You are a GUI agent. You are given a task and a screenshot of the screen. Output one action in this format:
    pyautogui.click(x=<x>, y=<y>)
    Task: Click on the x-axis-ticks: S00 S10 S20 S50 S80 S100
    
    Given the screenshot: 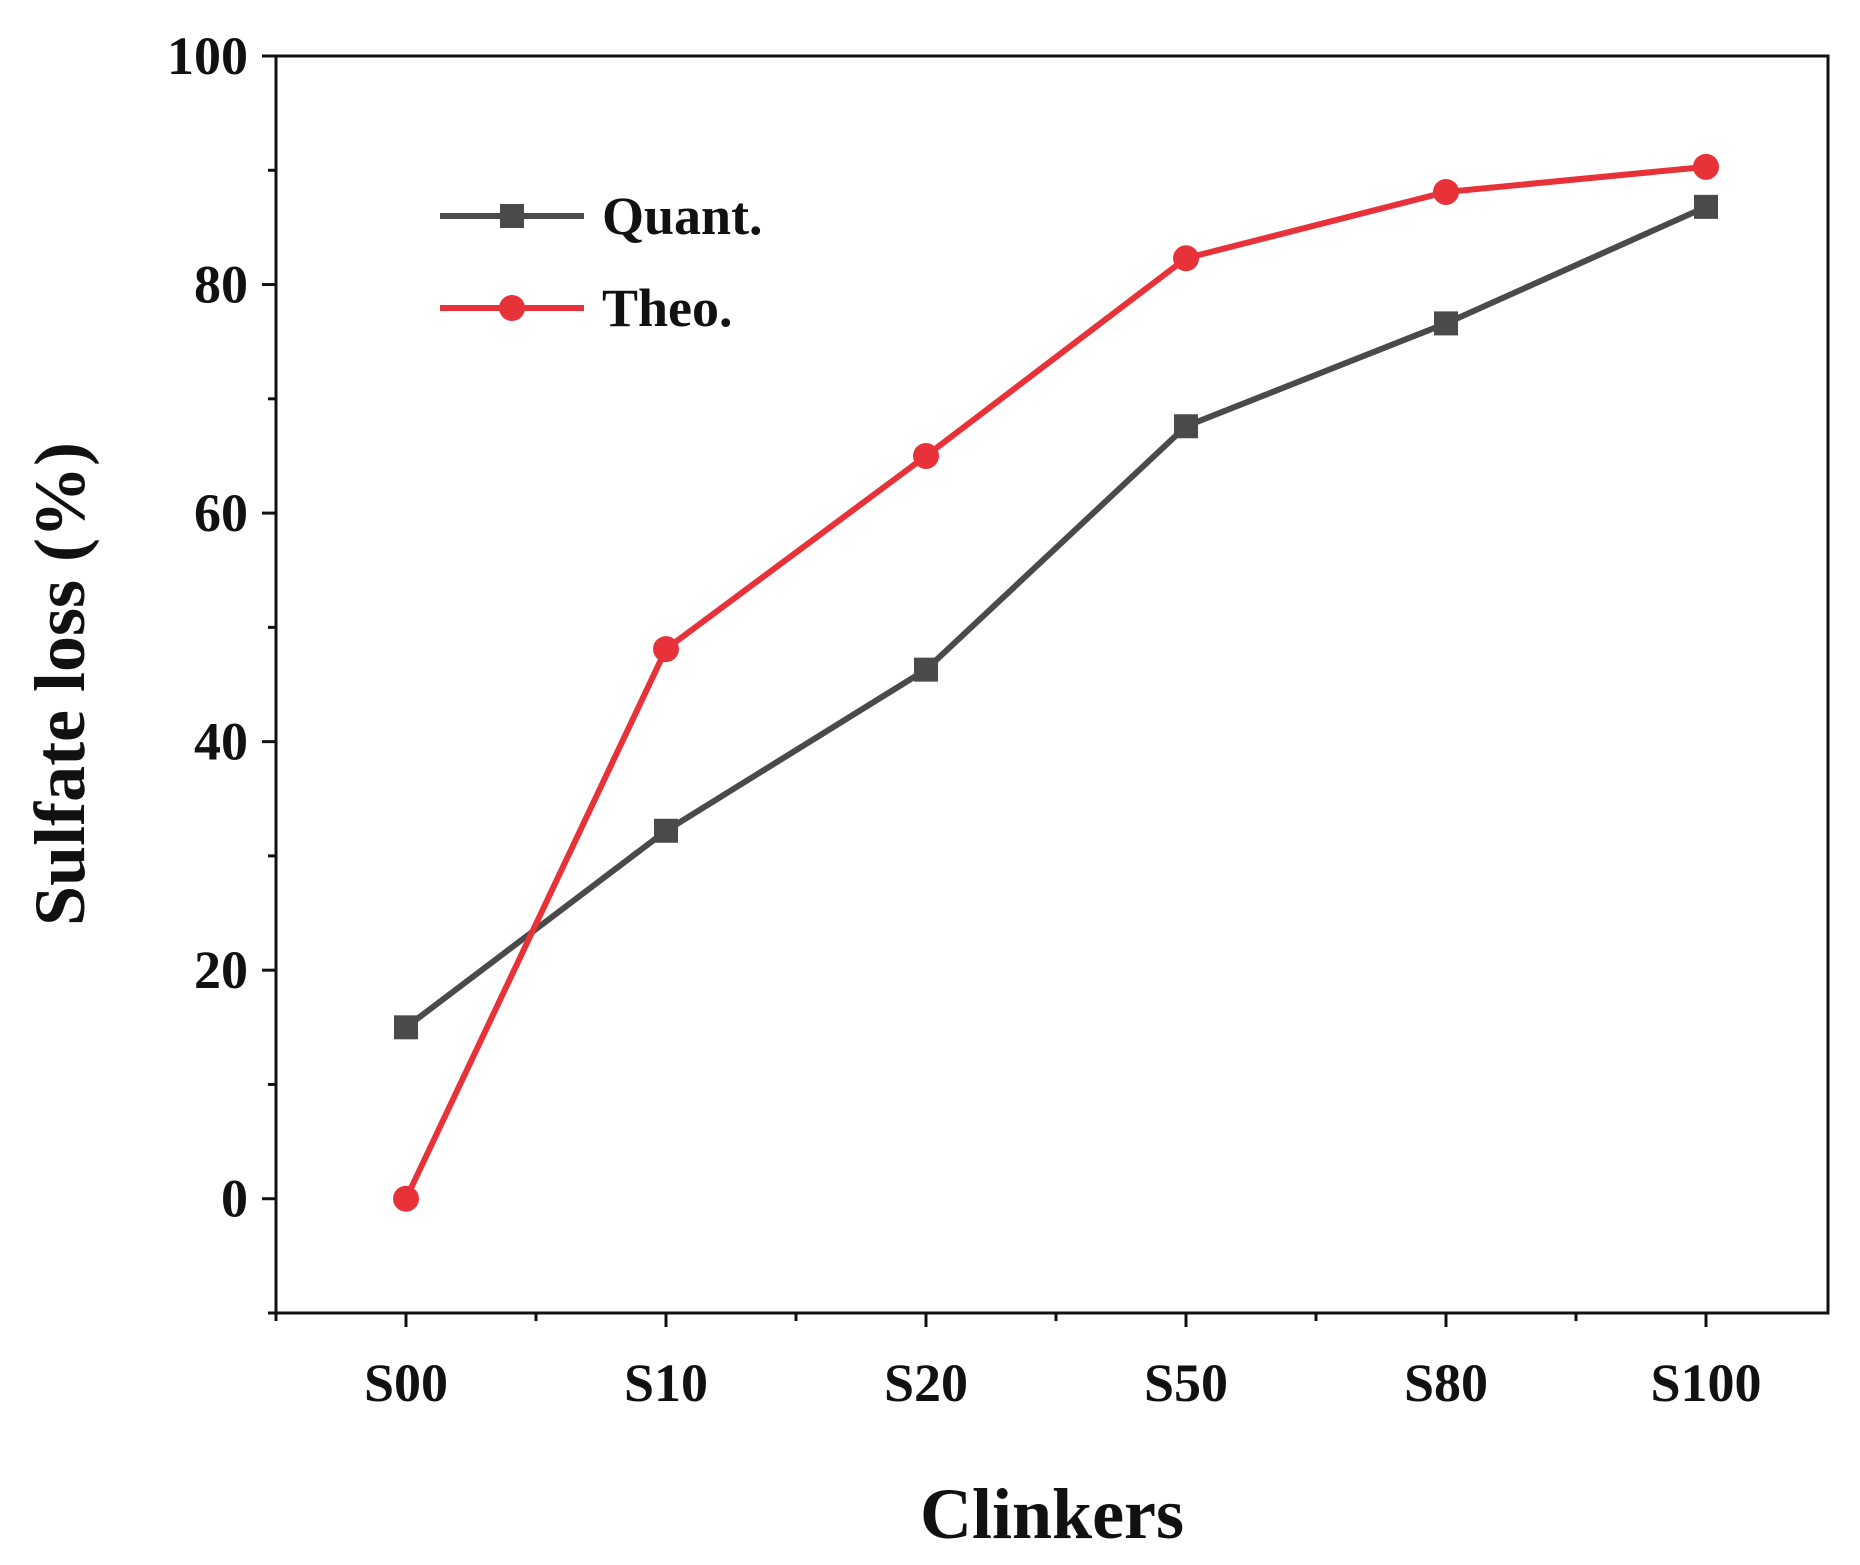 What is the action you would take?
    pyautogui.click(x=1018, y=1363)
    